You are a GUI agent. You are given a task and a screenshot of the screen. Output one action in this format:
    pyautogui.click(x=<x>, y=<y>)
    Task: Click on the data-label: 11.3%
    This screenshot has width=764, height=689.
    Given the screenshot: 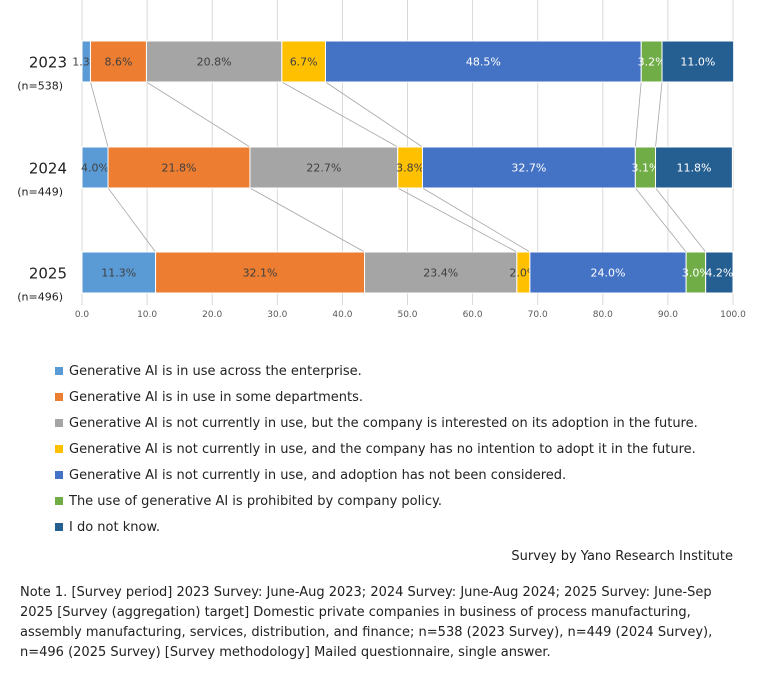 What is the action you would take?
    pyautogui.click(x=118, y=273)
    